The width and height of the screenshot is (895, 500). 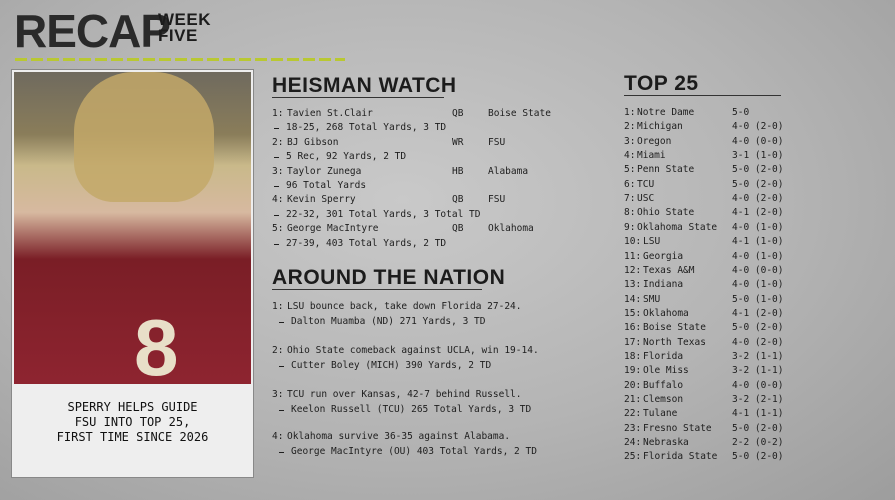 What do you see at coordinates (385, 365) in the screenshot?
I see `news-detail: Cutter Boley (MICH) 390 Yards, 2 TD` at bounding box center [385, 365].